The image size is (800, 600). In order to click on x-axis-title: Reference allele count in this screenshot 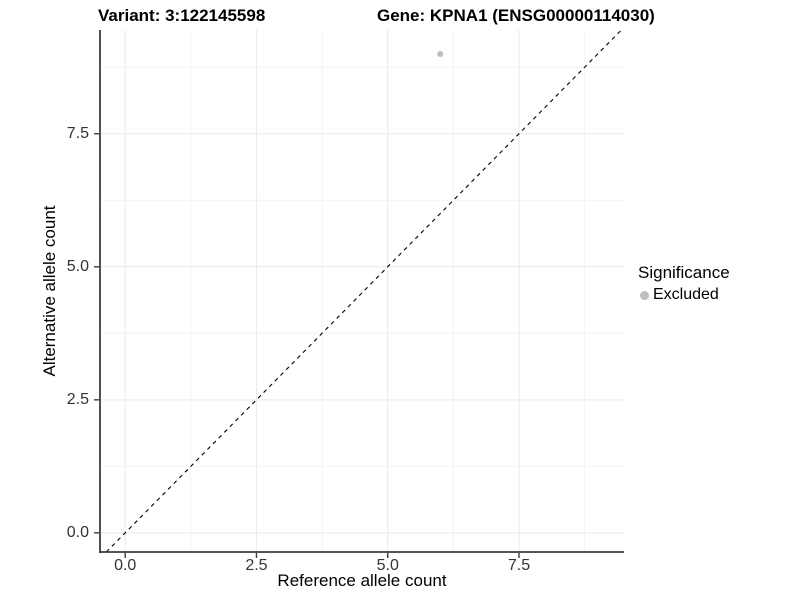, I will do `click(362, 580)`.